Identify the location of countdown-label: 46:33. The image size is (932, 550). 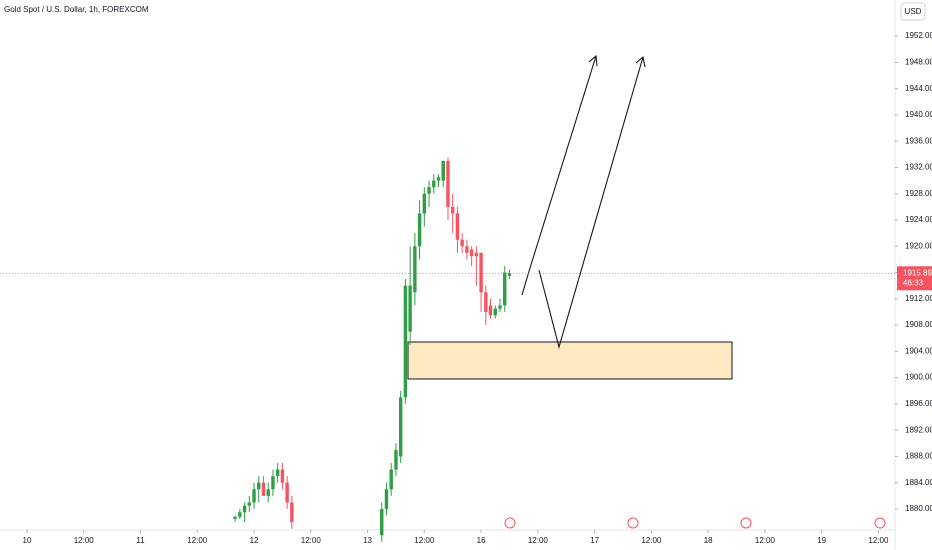
(913, 282).